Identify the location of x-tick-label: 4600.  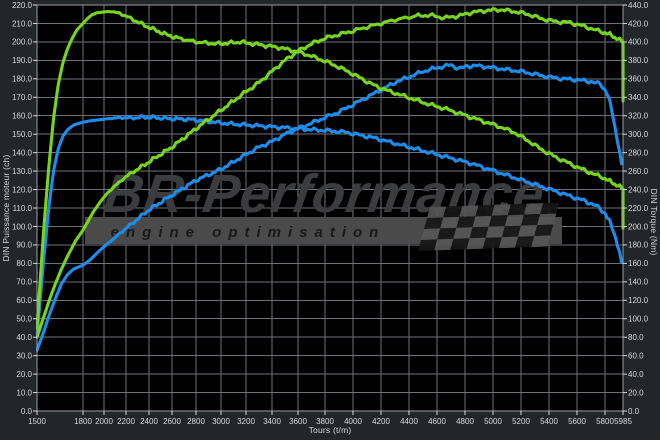
(437, 421).